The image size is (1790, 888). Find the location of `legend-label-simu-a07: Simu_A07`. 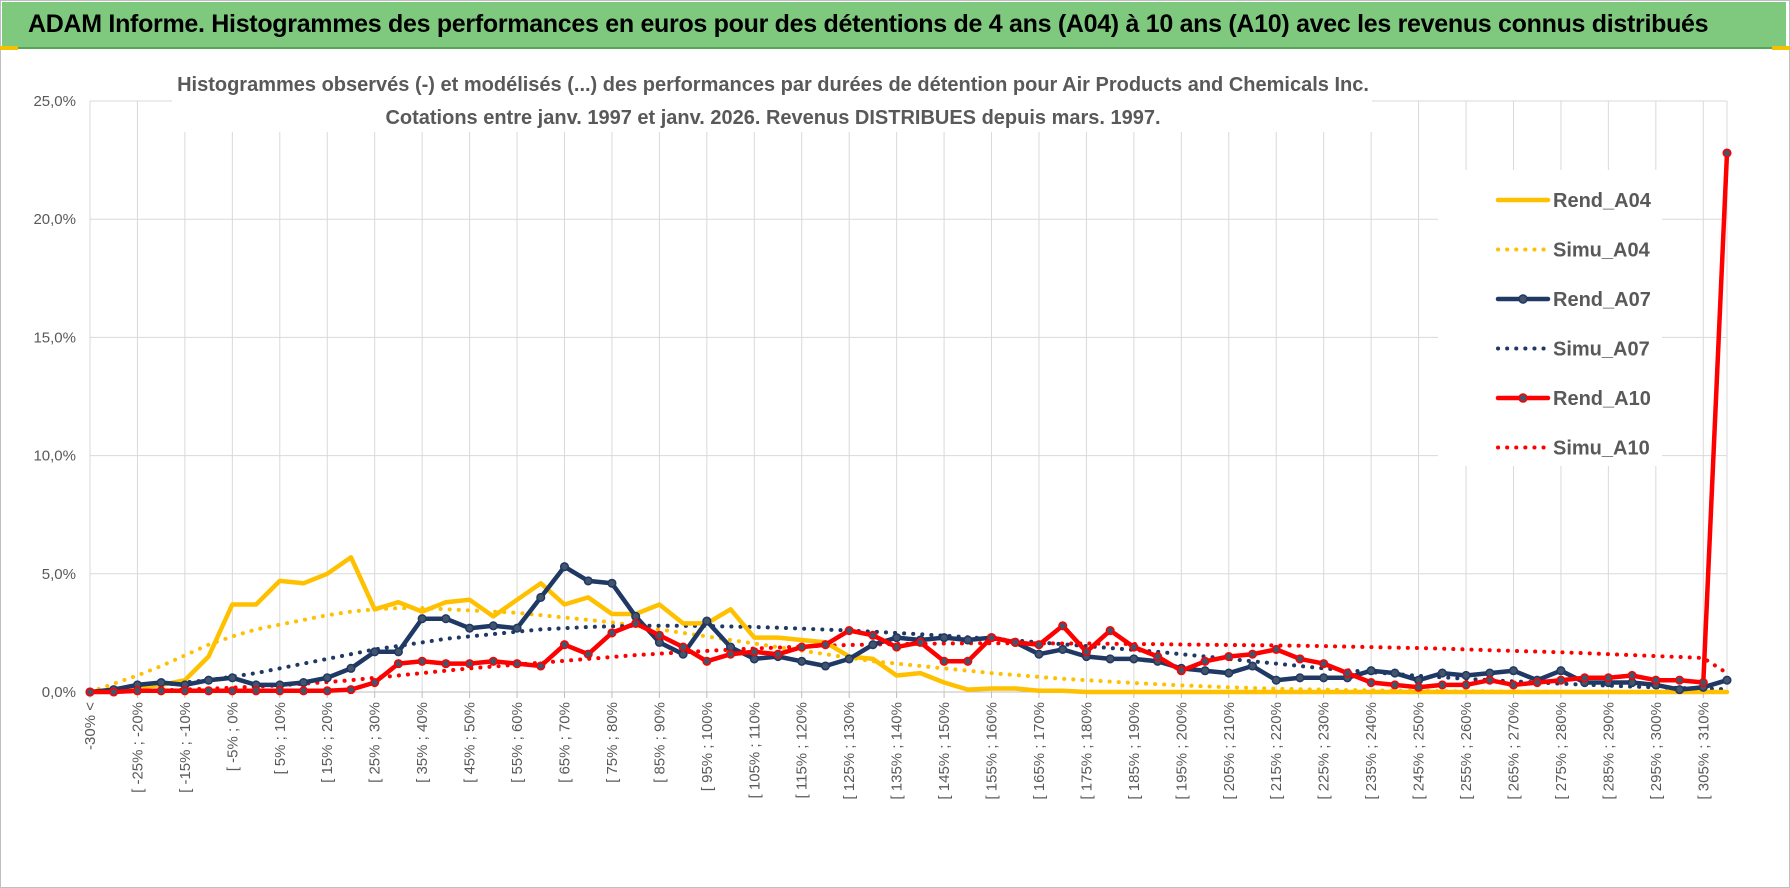

legend-label-simu-a07: Simu_A07 is located at coordinates (1601, 350).